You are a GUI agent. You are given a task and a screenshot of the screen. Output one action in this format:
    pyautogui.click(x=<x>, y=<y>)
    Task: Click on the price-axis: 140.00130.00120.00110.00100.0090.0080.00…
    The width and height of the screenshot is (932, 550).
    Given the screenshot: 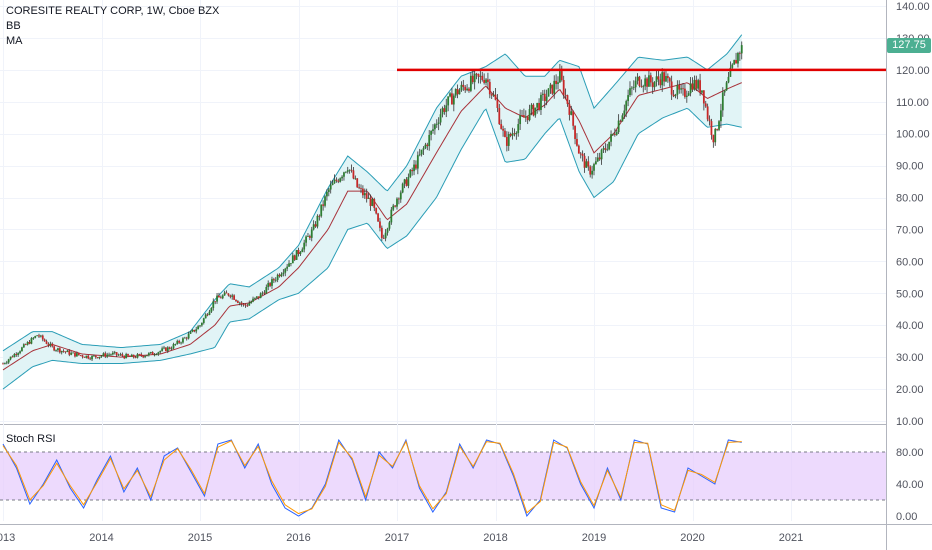 What is the action you would take?
    pyautogui.click(x=913, y=262)
    